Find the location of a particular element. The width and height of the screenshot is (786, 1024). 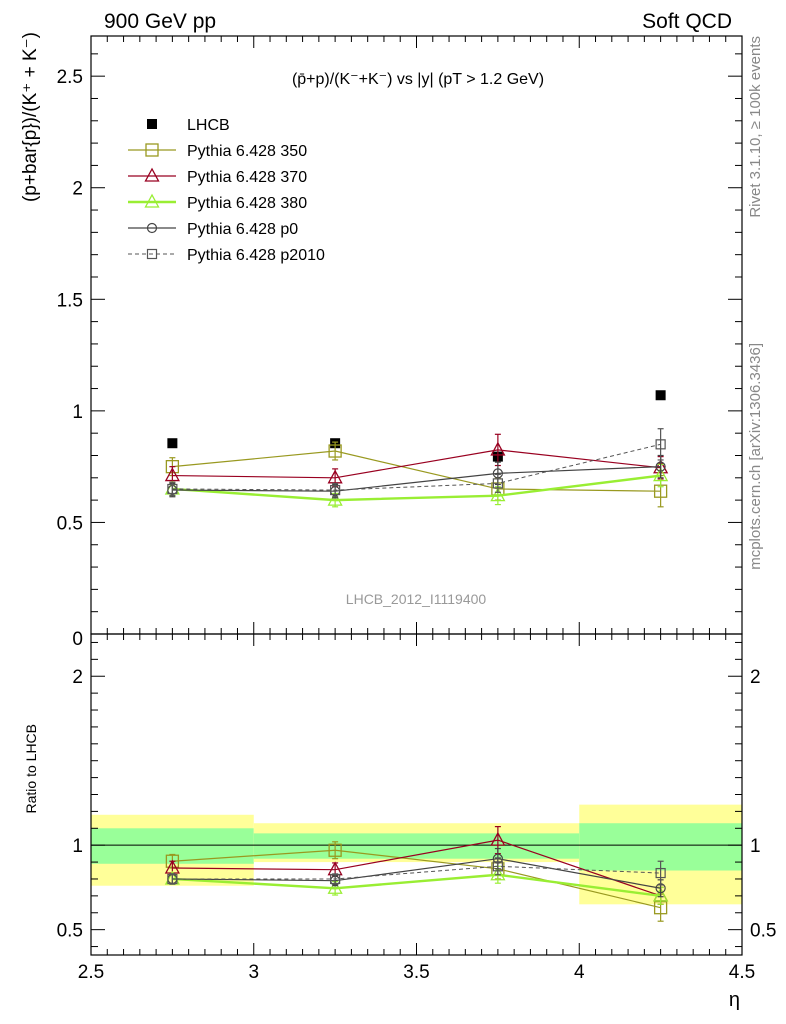

main-y-tick-label: 1 is located at coordinates (77, 412).